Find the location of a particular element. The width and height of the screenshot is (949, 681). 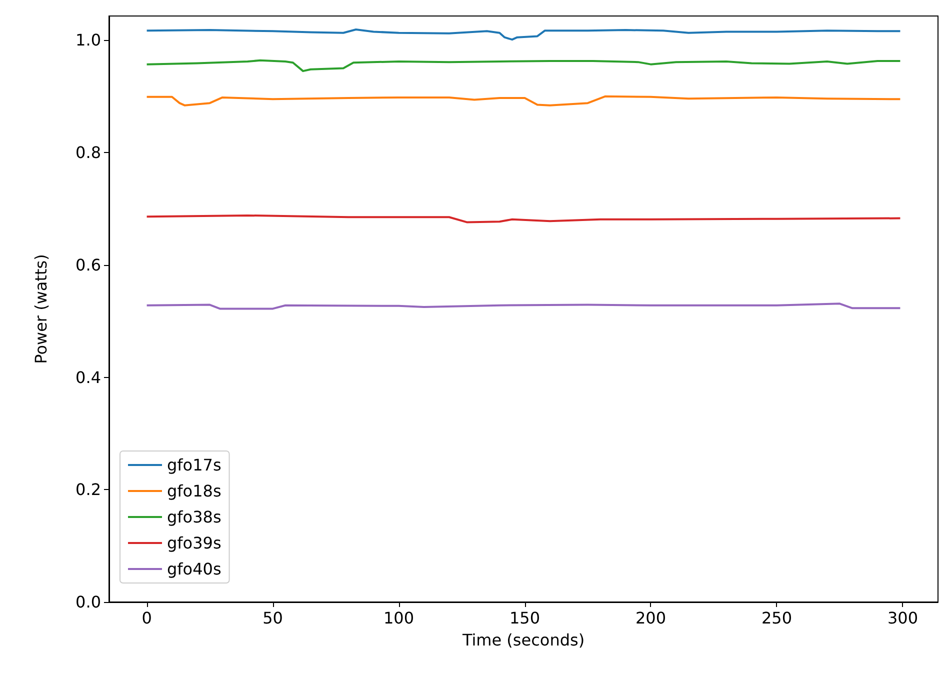

x-tick-label: 250 is located at coordinates (776, 618).